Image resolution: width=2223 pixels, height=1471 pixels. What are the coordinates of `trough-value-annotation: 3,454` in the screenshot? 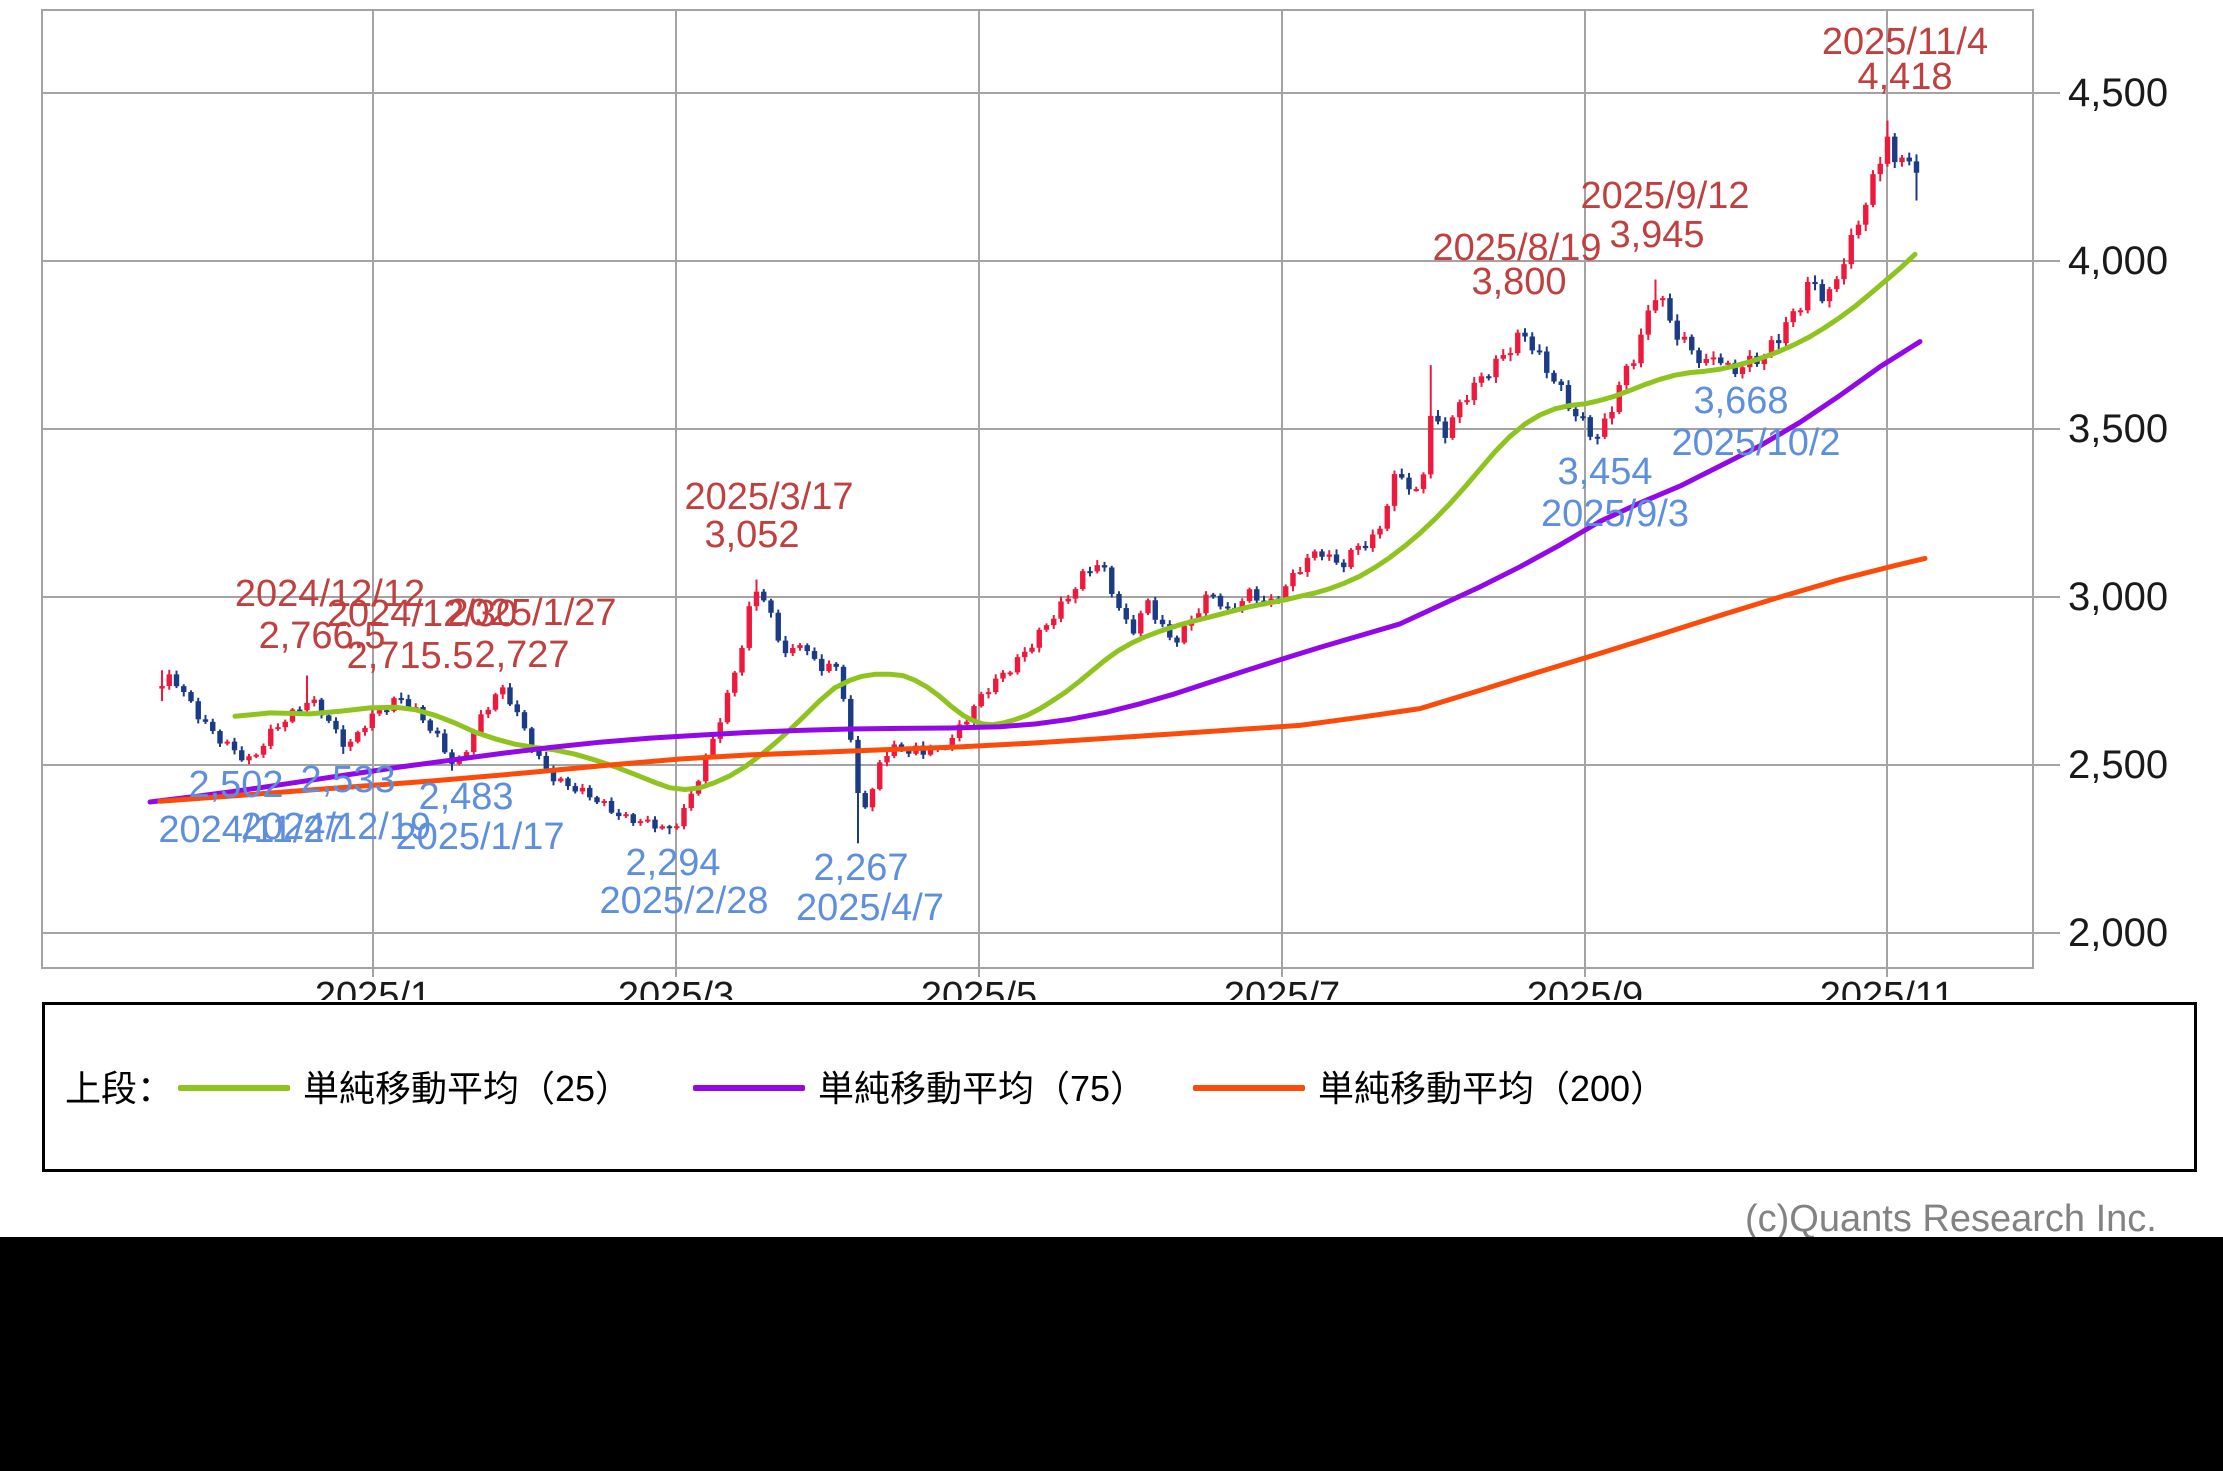 It's located at (1604, 472).